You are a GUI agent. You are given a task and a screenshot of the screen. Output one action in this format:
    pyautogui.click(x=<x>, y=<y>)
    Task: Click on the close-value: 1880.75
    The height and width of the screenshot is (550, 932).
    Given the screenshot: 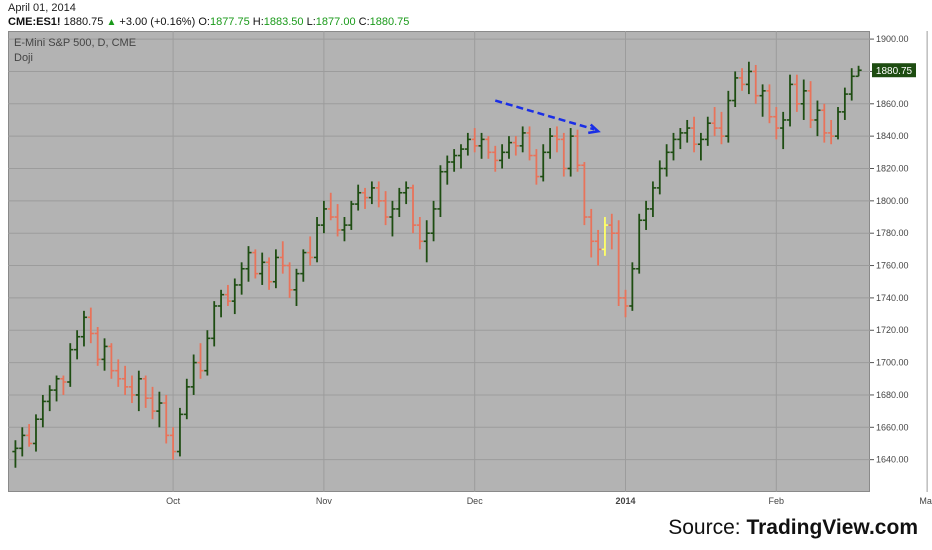 What is the action you would take?
    pyautogui.click(x=389, y=22)
    